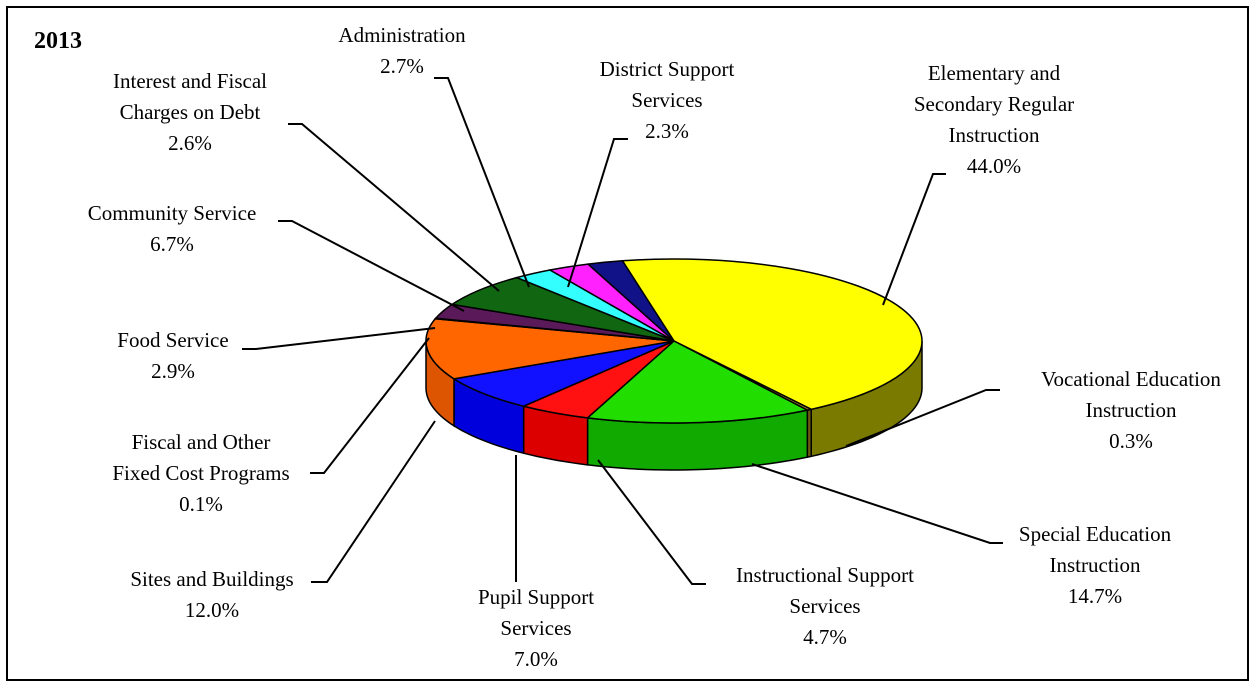  Describe the element at coordinates (482, 182) in the screenshot. I see `leader-line-administration` at that location.